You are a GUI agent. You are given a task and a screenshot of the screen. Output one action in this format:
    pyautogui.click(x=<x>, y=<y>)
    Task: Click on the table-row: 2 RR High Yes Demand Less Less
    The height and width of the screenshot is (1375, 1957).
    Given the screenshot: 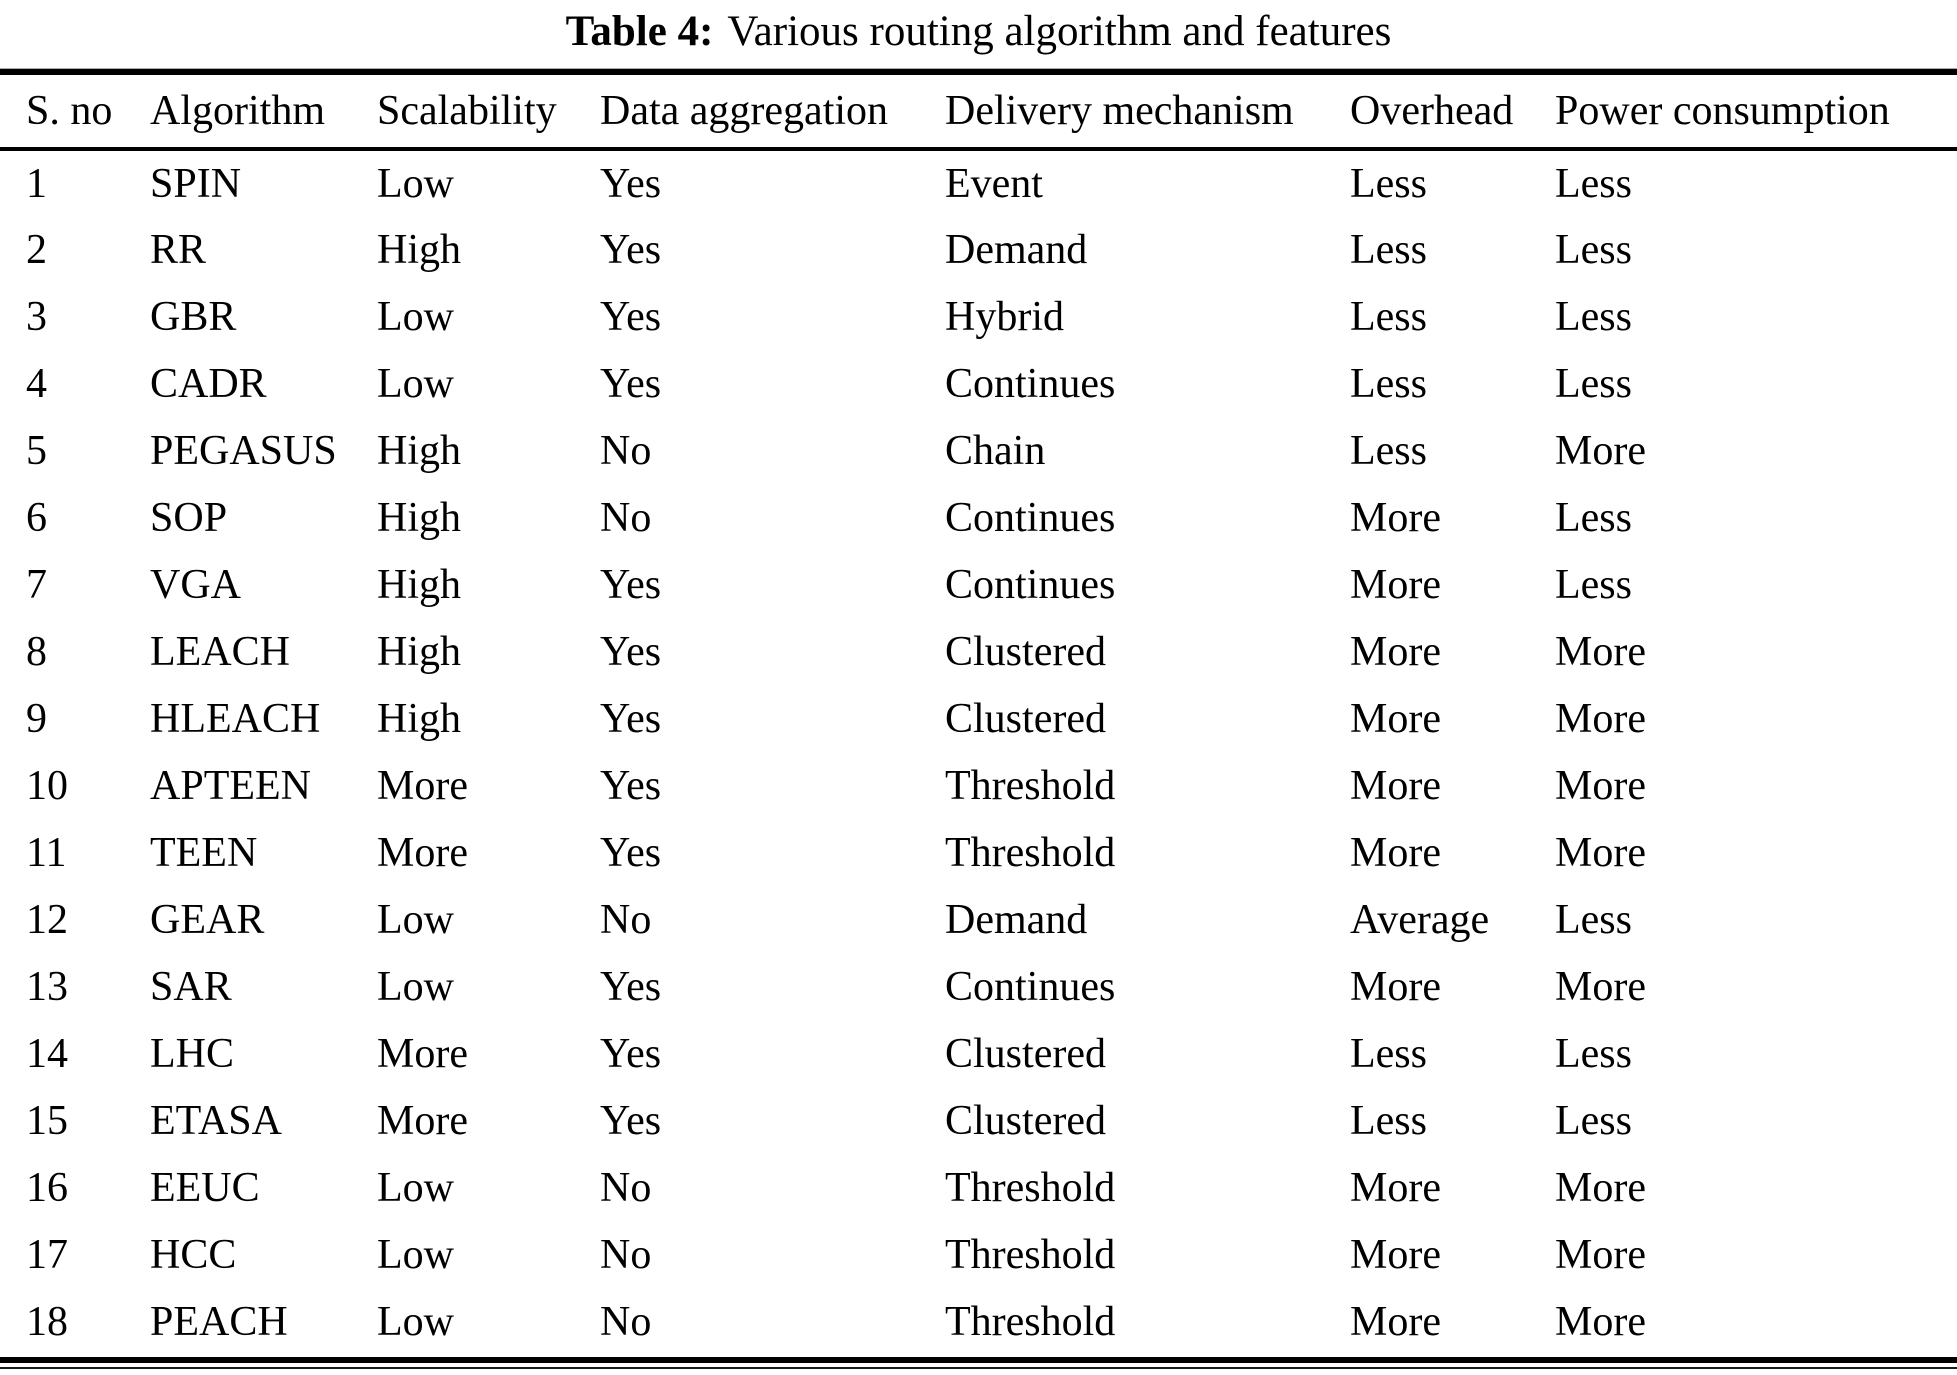 What is the action you would take?
    pyautogui.click(x=978, y=249)
    